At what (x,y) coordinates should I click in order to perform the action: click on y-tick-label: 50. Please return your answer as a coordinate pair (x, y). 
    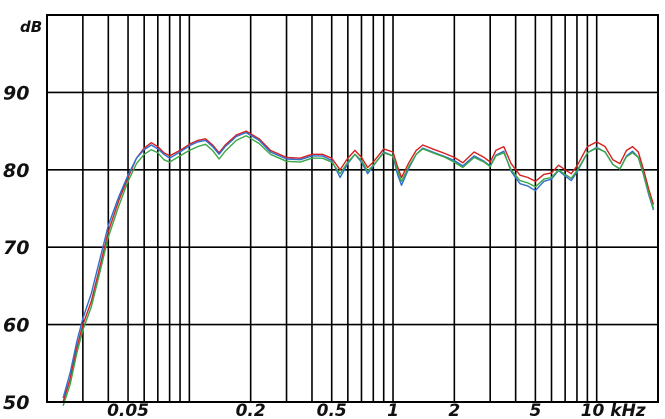
    Looking at the image, I should click on (16, 403).